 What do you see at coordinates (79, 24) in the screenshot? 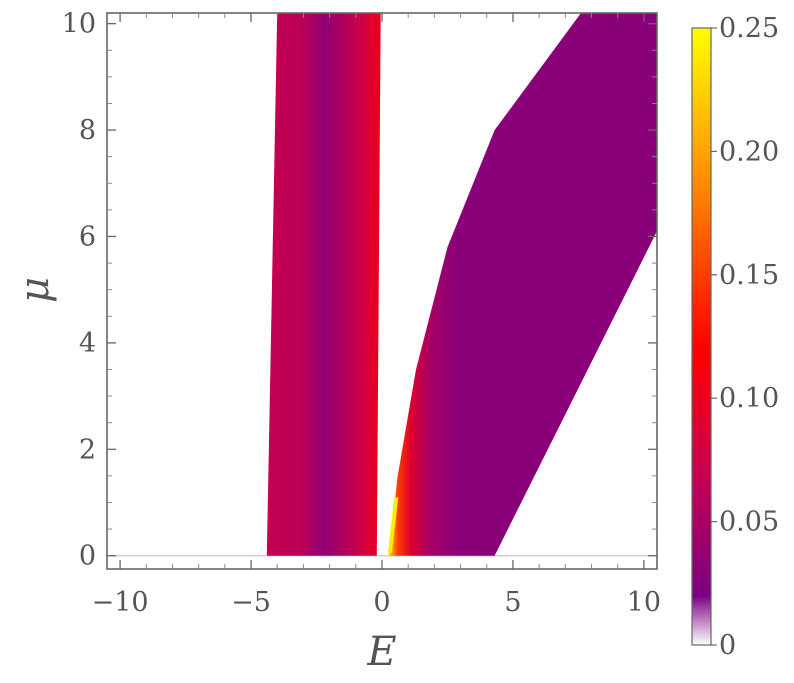
I see `y-tick-label: 10` at bounding box center [79, 24].